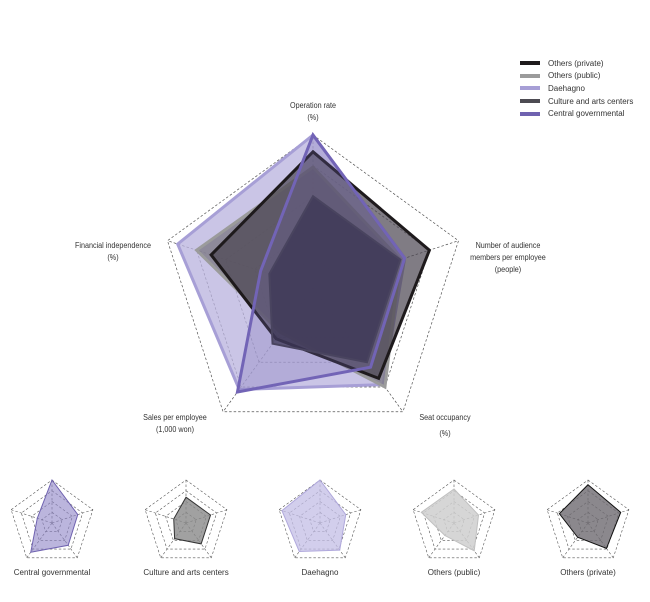 The height and width of the screenshot is (602, 650). Describe the element at coordinates (450, 520) in the screenshot. I see `mini-series-others-public` at that location.